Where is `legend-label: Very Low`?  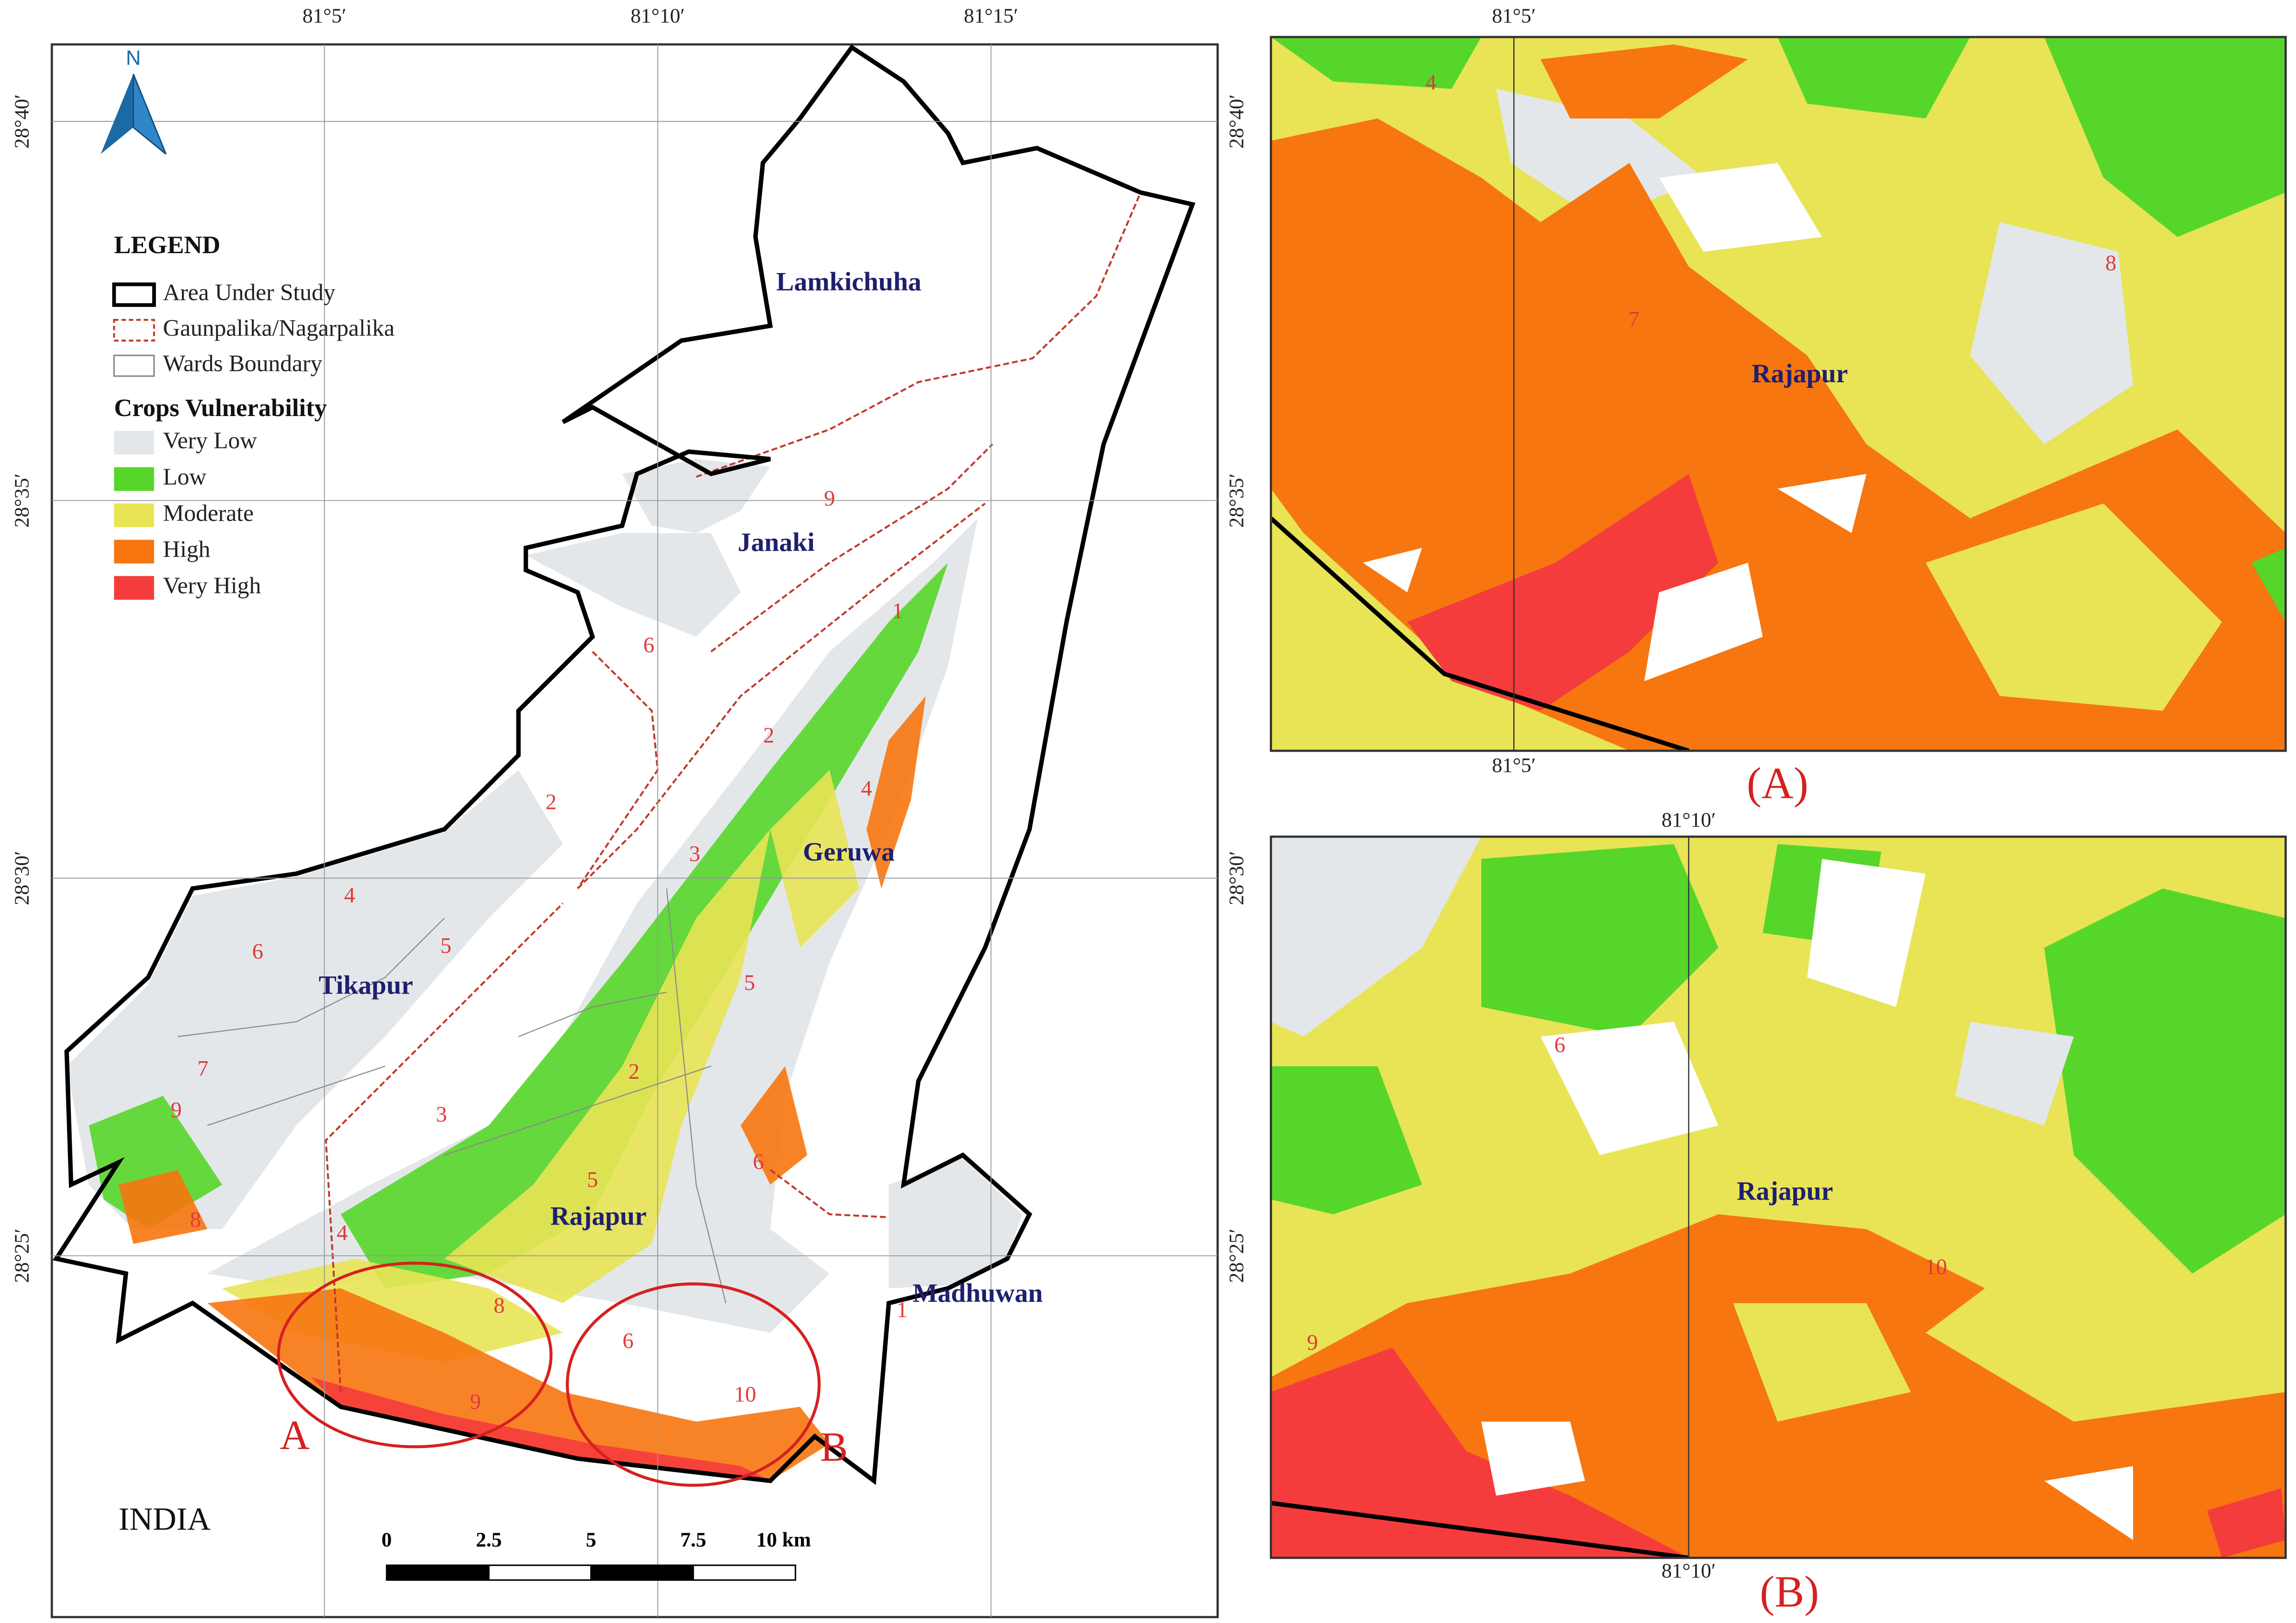 legend-label: Very Low is located at coordinates (210, 440).